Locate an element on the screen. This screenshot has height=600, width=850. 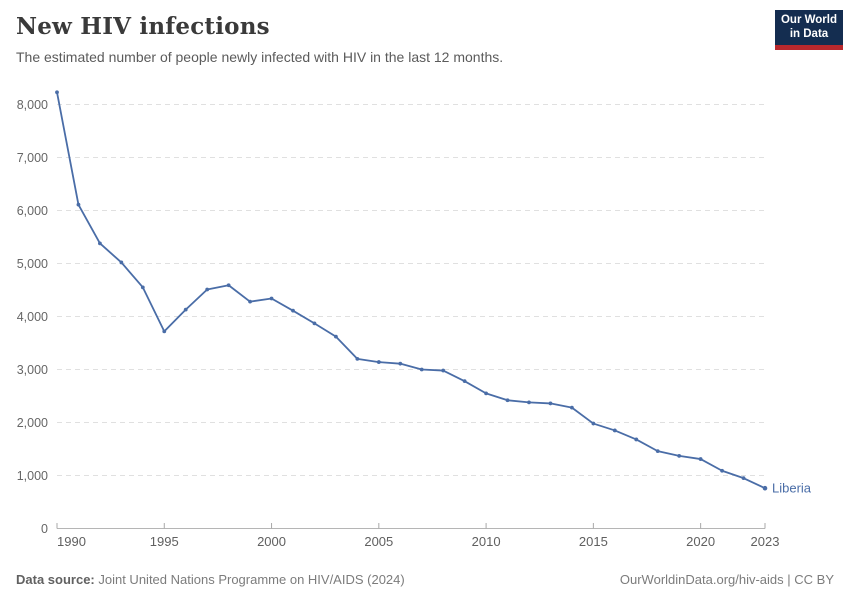
x-axis-tick-label: 2020 is located at coordinates (700, 541).